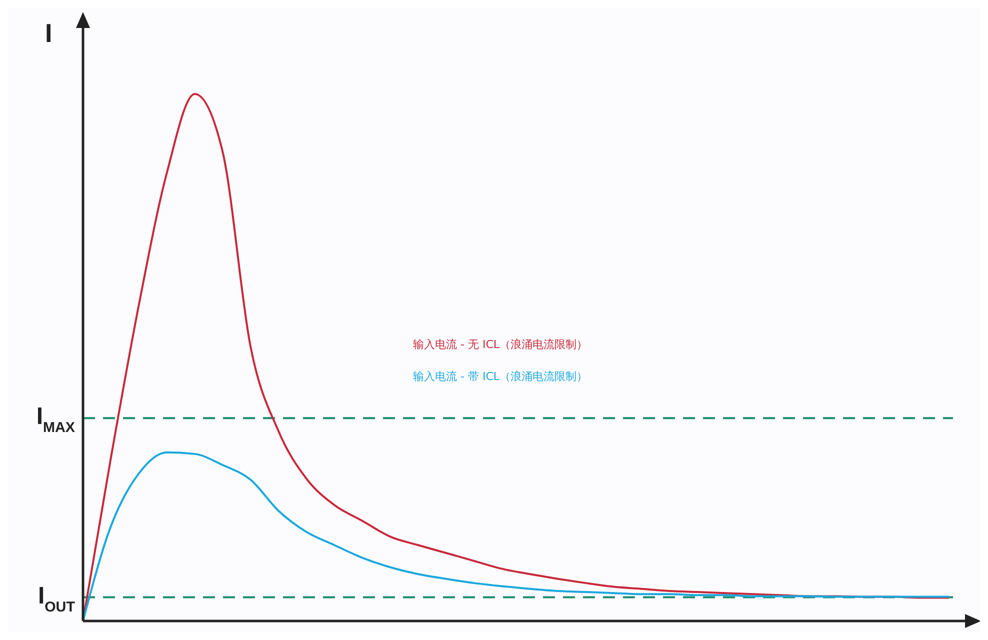 This screenshot has width=988, height=640. Describe the element at coordinates (500, 344) in the screenshot. I see `text: 输入电流 - 无 ICL（浪涌电流限制）` at that location.